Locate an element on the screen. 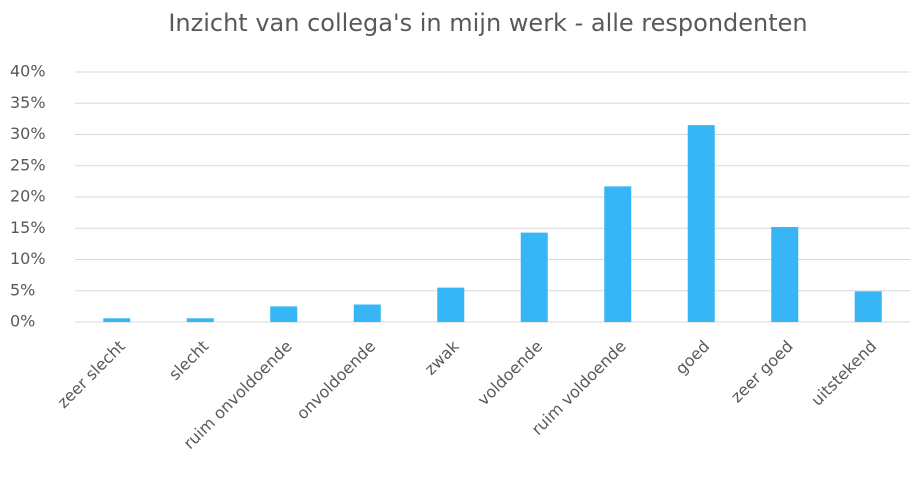  y-tick-label: 30% is located at coordinates (28, 133).